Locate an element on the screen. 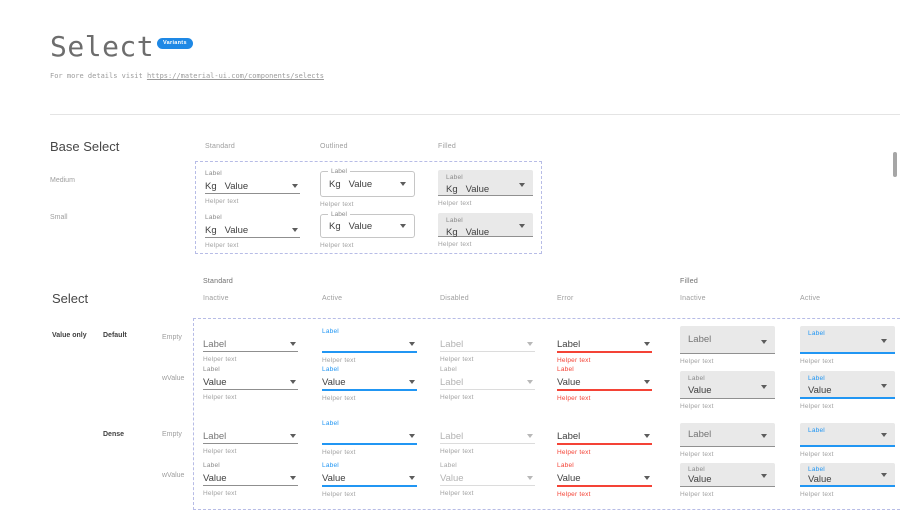  page-title: Select is located at coordinates (102, 46).